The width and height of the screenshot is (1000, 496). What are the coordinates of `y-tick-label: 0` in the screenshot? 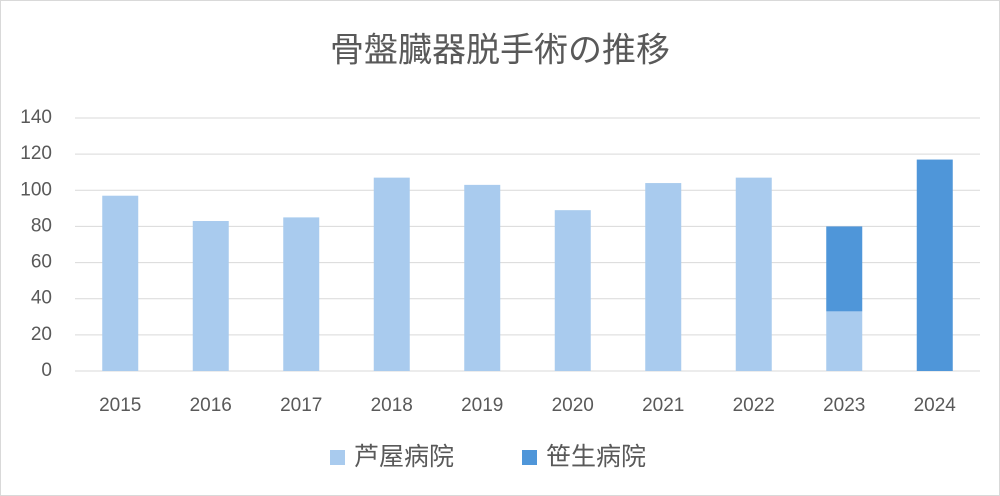 It's located at (46, 370).